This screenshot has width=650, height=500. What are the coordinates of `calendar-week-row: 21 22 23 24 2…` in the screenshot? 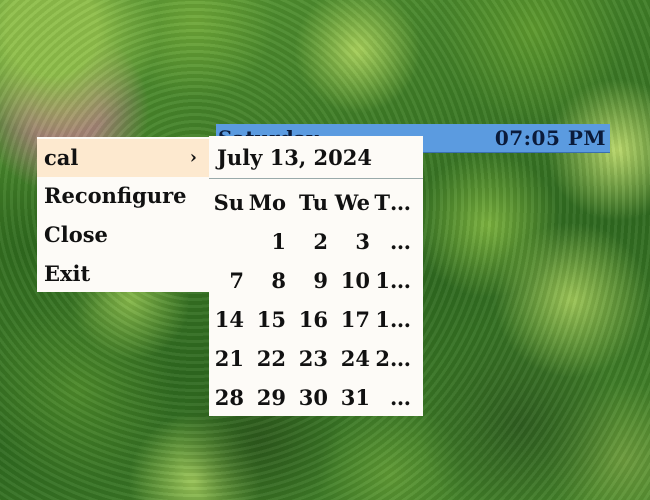 It's located at (316, 359).